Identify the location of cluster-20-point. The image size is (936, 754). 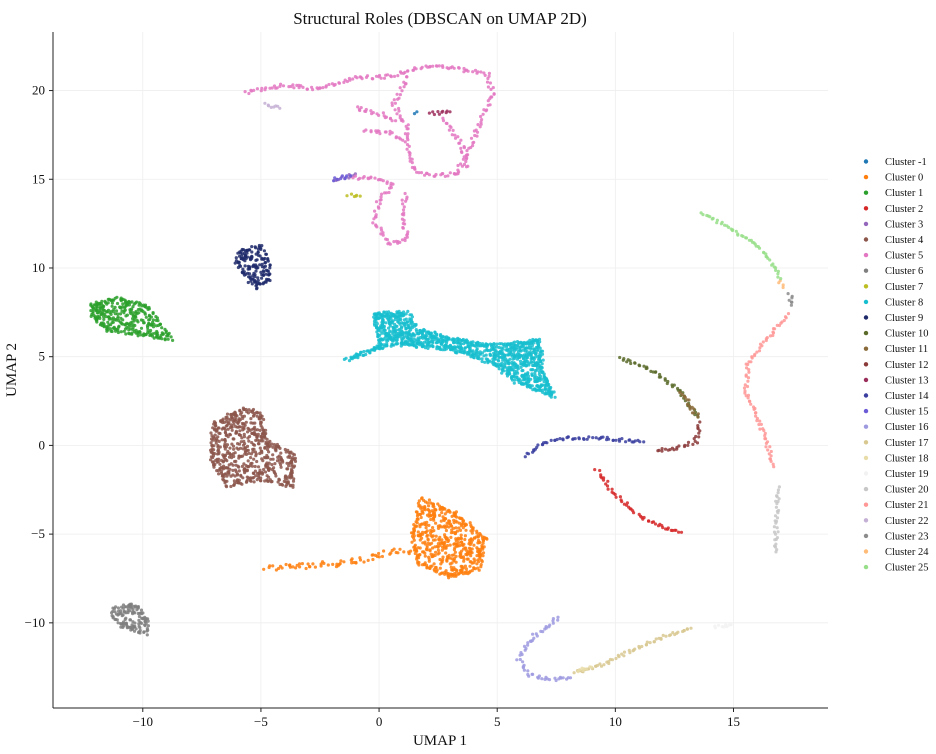
(777, 504).